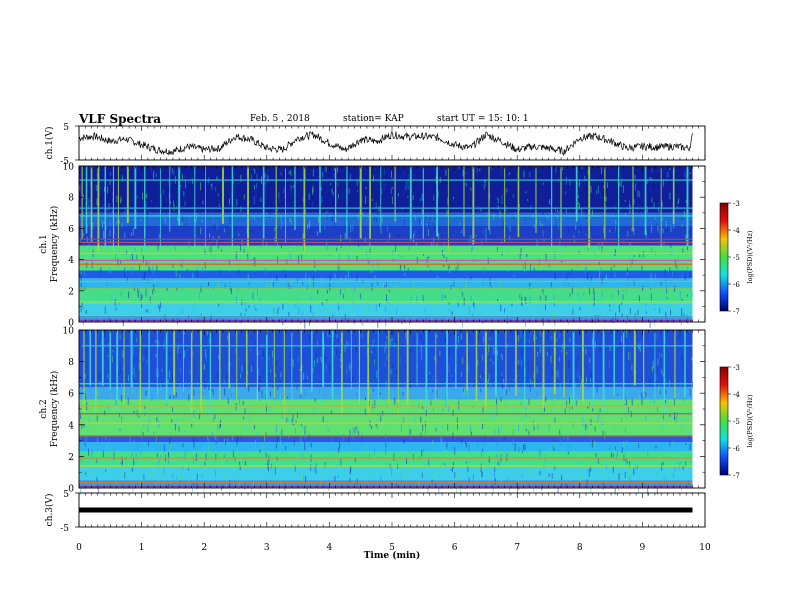  What do you see at coordinates (142, 548) in the screenshot?
I see `time-tick-label: 1` at bounding box center [142, 548].